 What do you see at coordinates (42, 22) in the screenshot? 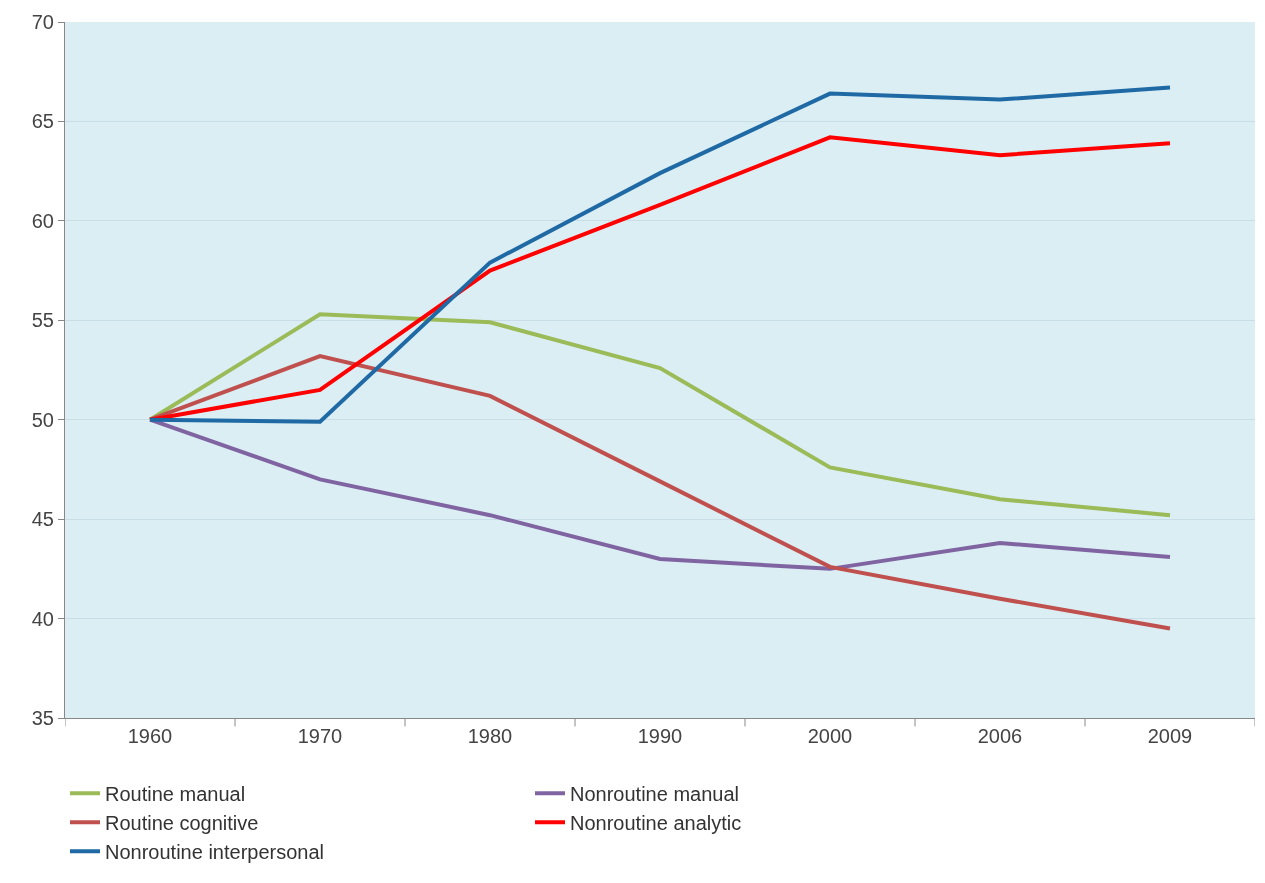
I see `y-tick-label: 70` at bounding box center [42, 22].